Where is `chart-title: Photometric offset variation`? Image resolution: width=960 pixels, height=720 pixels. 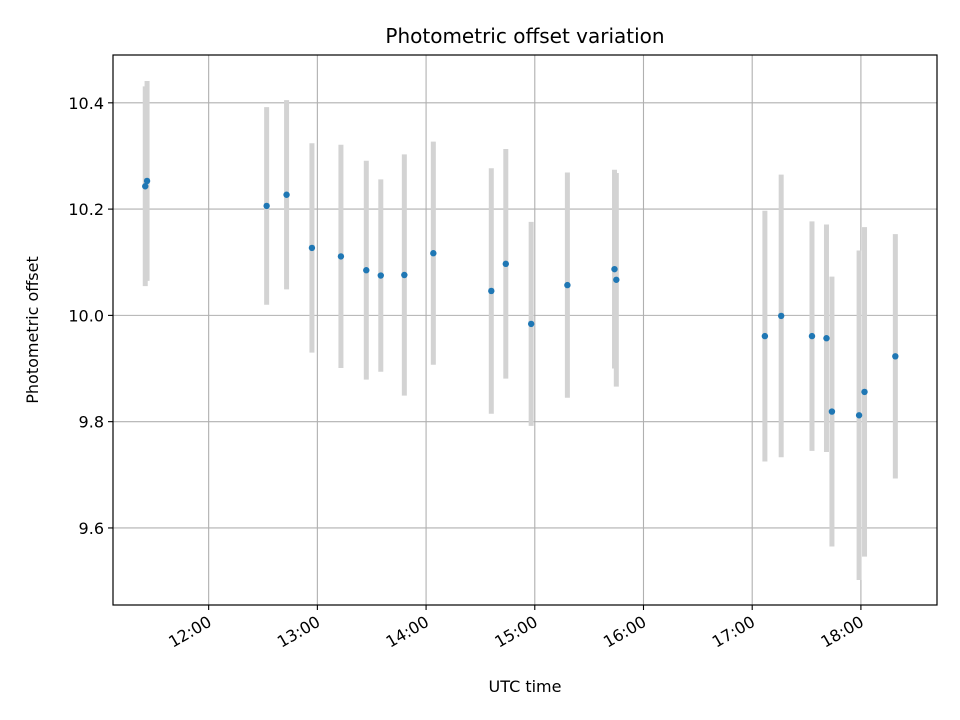 chart-title: Photometric offset variation is located at coordinates (524, 36).